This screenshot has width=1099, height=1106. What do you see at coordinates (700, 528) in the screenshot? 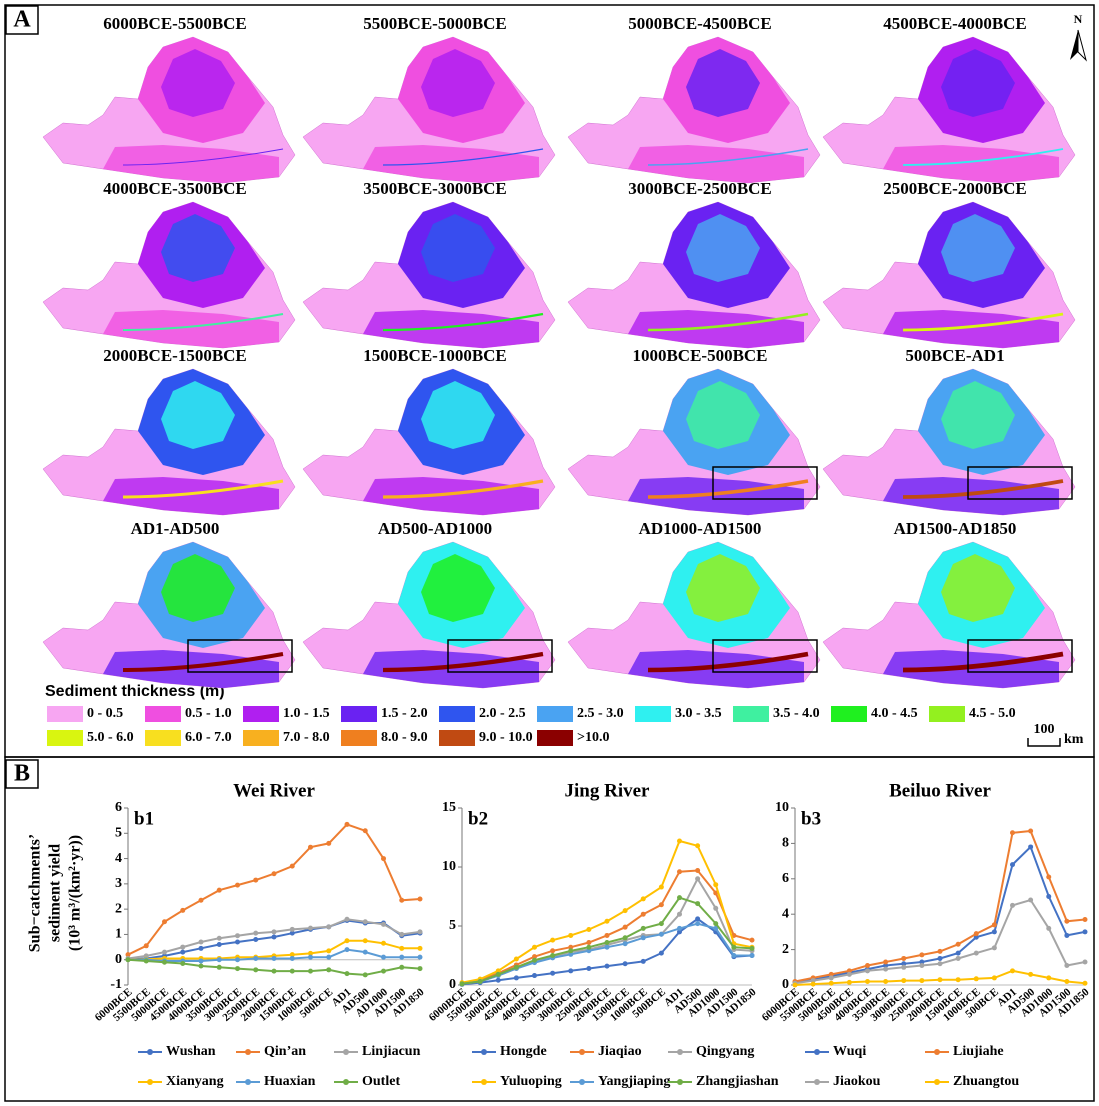
I see `map-title: AD1000-AD1500` at bounding box center [700, 528].